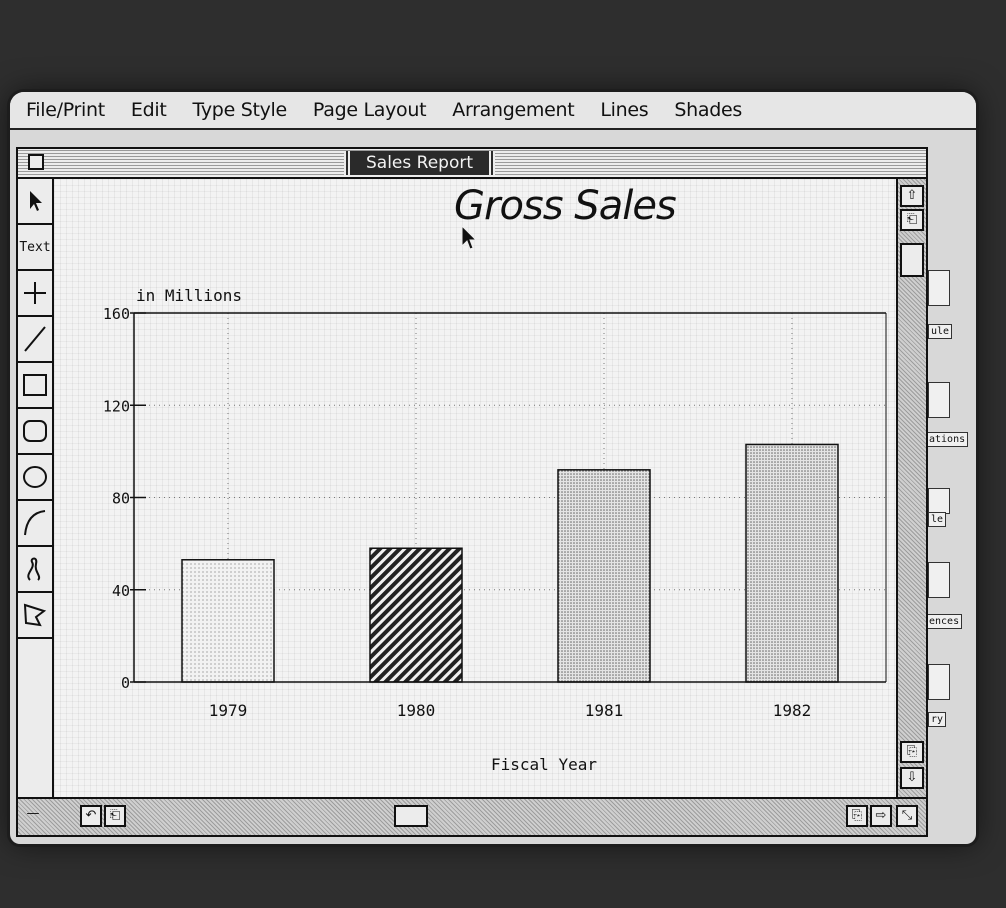 The height and width of the screenshot is (908, 1006). Describe the element at coordinates (472, 816) in the screenshot. I see `horizontal-scrollbar: — ↶ ⎗ ⎘ ⇨ ⤡` at that location.